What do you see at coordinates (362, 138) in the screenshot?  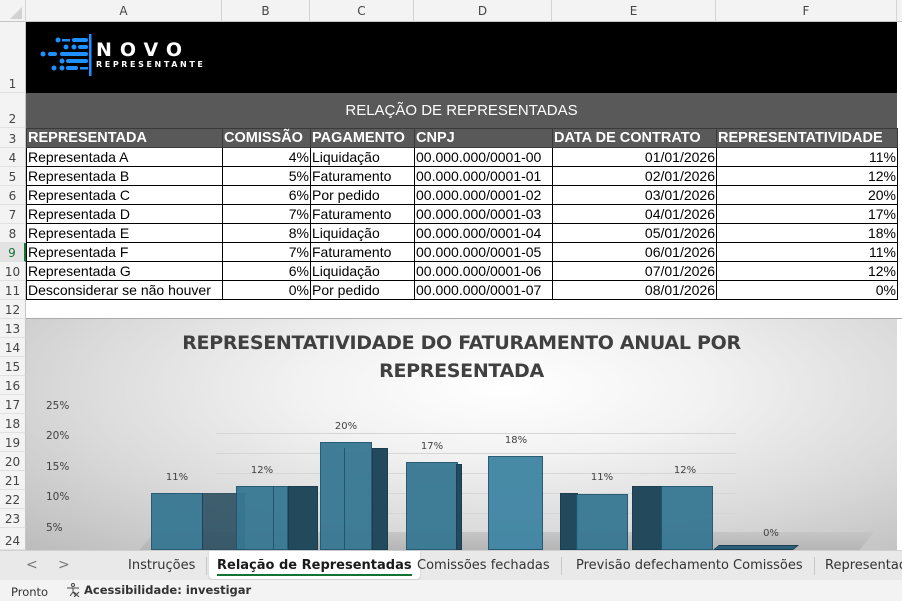 I see `header-pagamento: PAGAMENTO` at bounding box center [362, 138].